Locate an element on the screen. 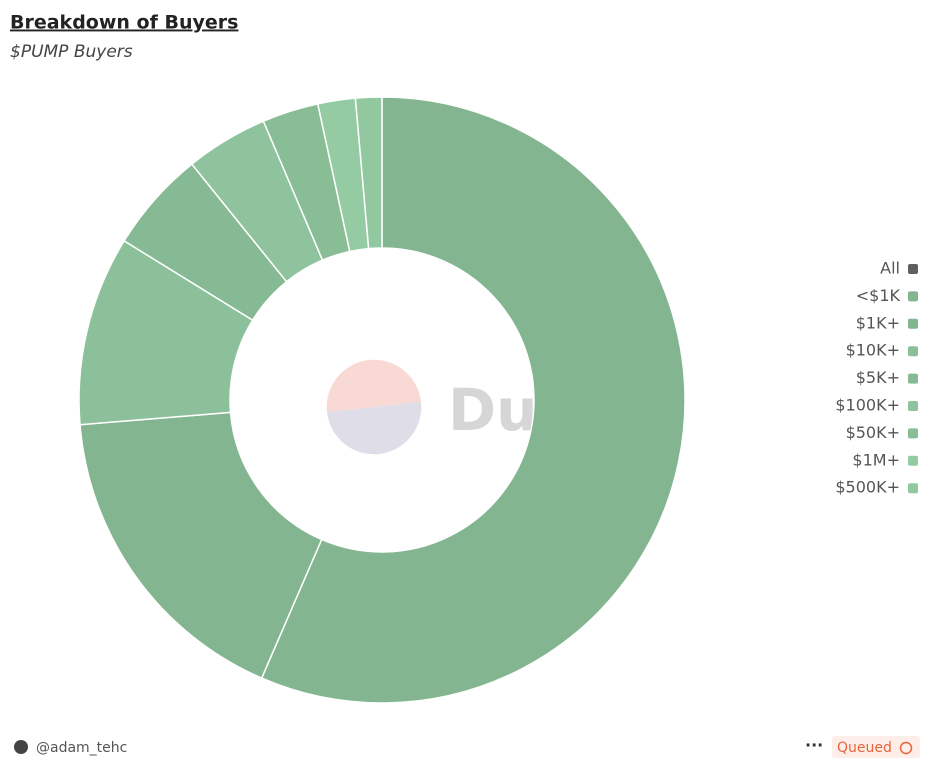  chart-title: Breakdown of Buyers is located at coordinates (124, 23).